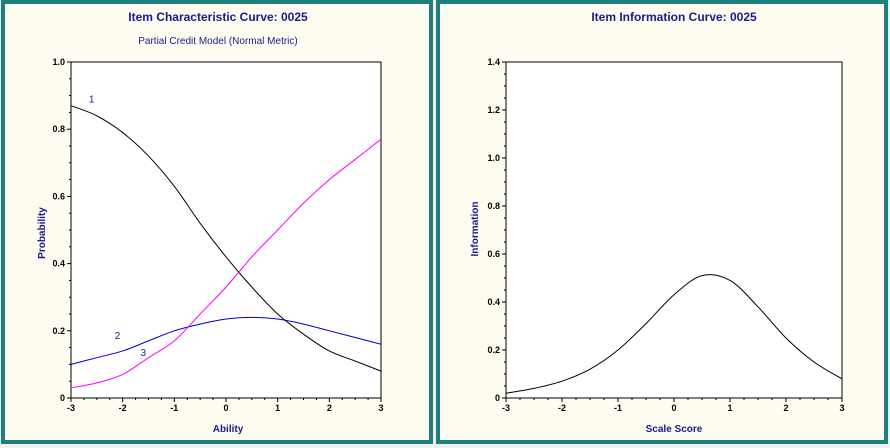 This screenshot has height=448, width=890. Describe the element at coordinates (506, 408) in the screenshot. I see `iic-xtick-label: -3` at that location.